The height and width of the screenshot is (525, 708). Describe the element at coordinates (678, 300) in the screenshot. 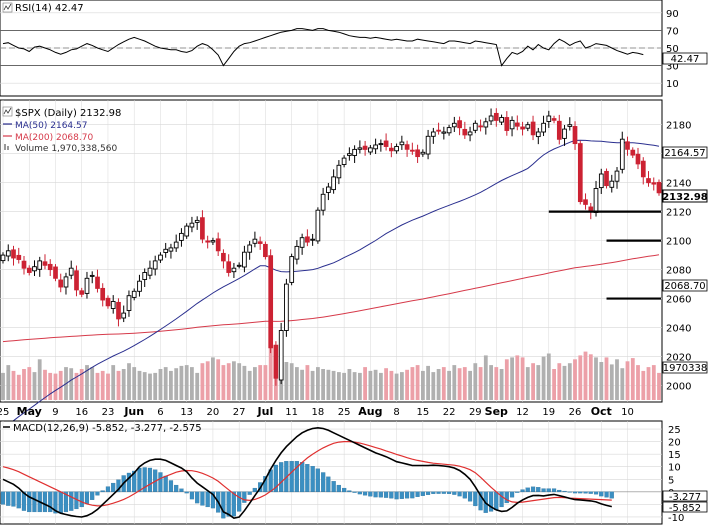

I see `price-y-tick-label: 2060` at that location.